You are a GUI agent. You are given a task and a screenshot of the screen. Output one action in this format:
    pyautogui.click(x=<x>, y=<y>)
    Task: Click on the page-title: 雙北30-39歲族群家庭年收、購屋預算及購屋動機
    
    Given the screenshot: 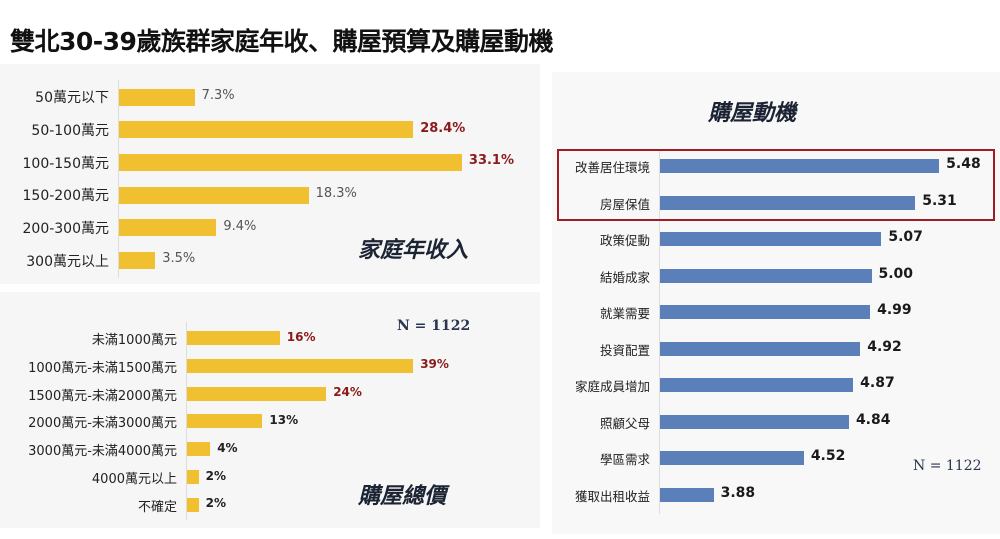 What is the action you would take?
    pyautogui.click(x=281, y=41)
    